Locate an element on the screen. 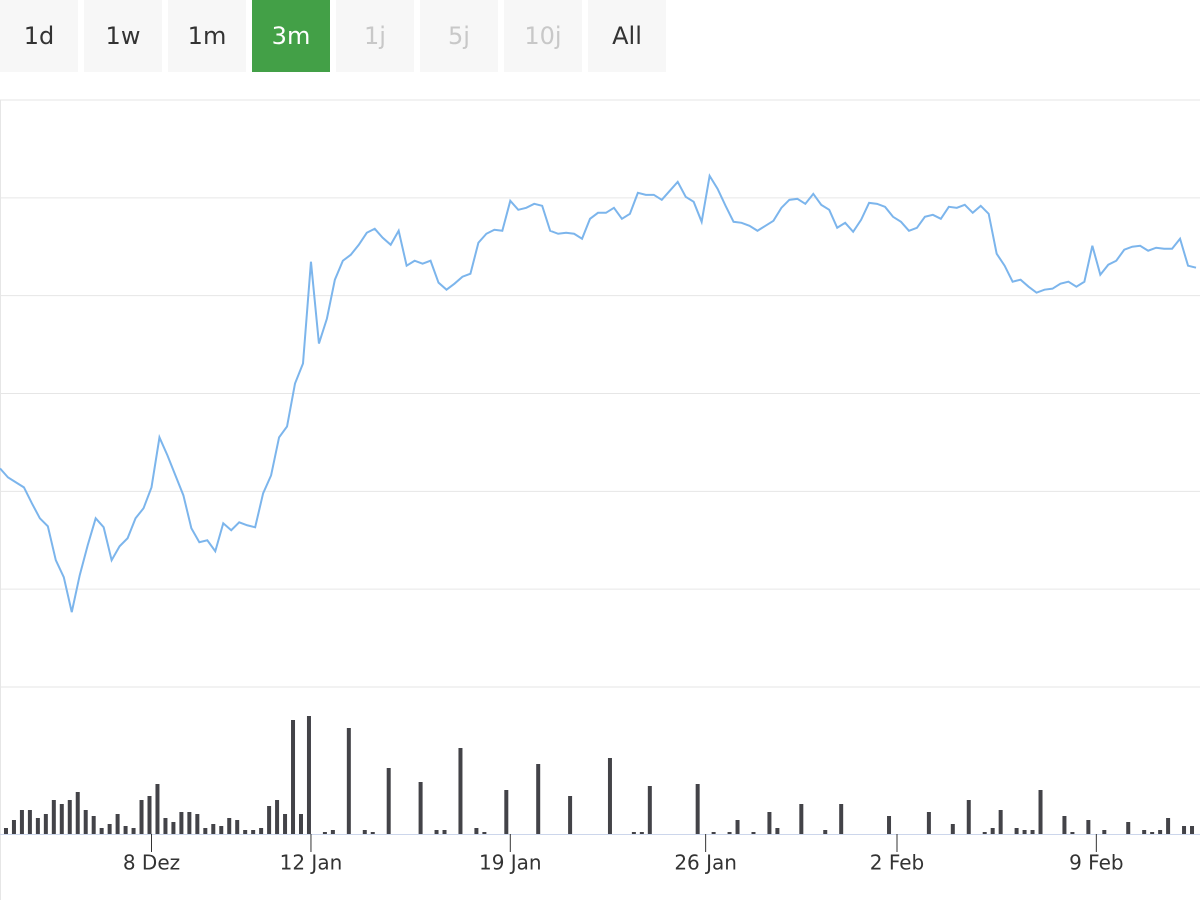 The width and height of the screenshot is (1200, 900). range-button: 5j is located at coordinates (459, 36).